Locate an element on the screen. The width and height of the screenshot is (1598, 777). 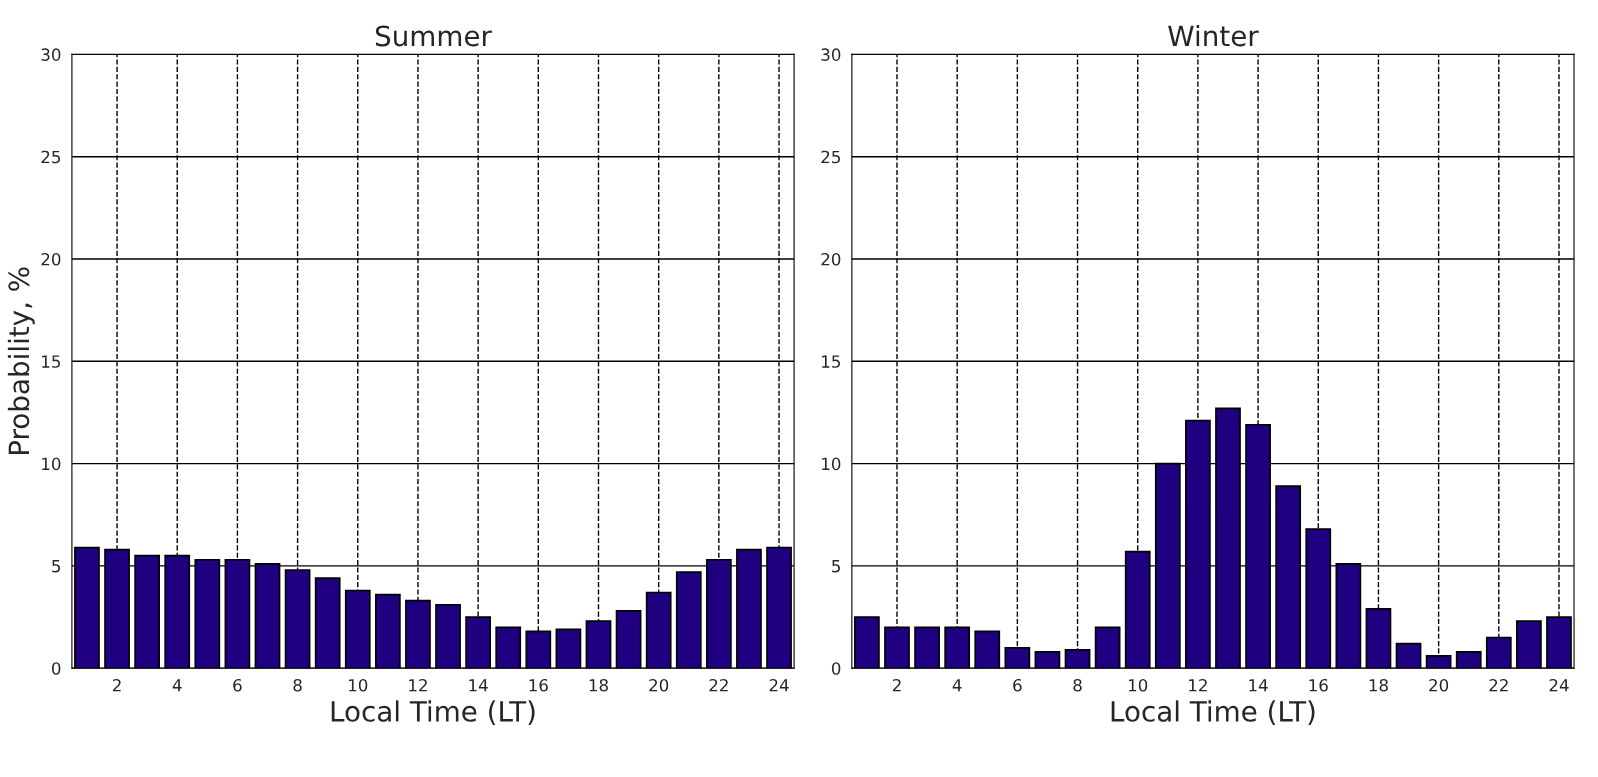
y-axis-title: Probability, % is located at coordinates (21, 361).